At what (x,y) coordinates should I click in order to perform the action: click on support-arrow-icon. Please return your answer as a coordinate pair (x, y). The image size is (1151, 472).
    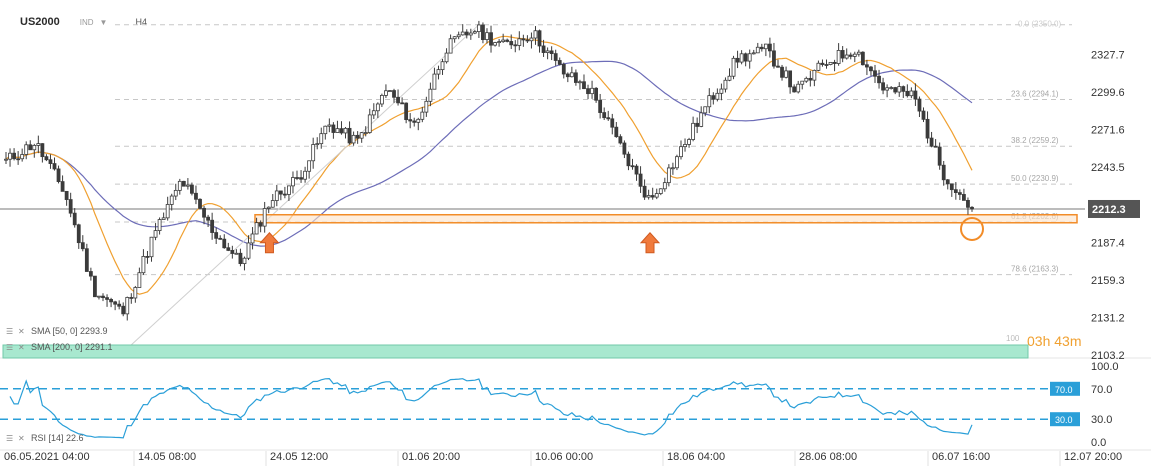
    Looking at the image, I should click on (650, 243).